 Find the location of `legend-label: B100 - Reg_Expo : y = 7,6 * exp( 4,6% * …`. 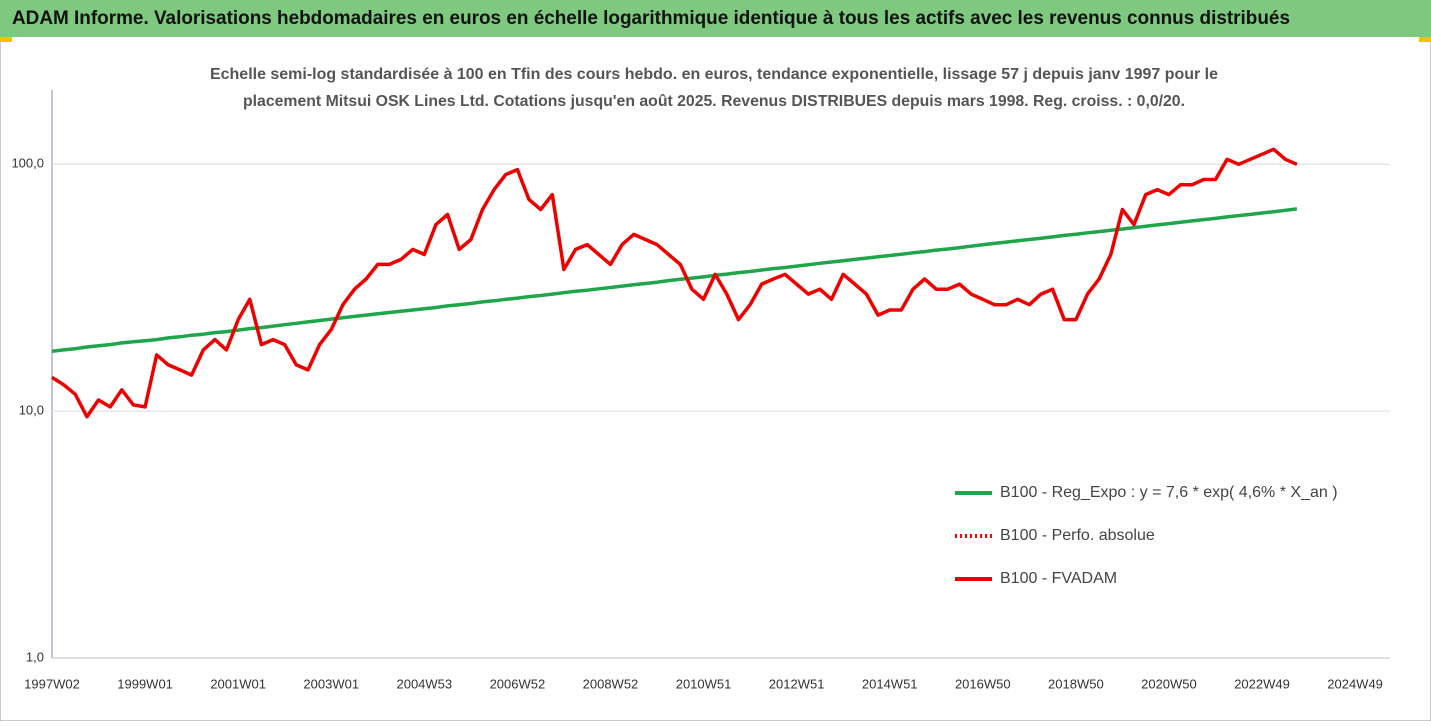

legend-label: B100 - Reg_Expo : y = 7,6 * exp( 4,6% * … is located at coordinates (1169, 492).